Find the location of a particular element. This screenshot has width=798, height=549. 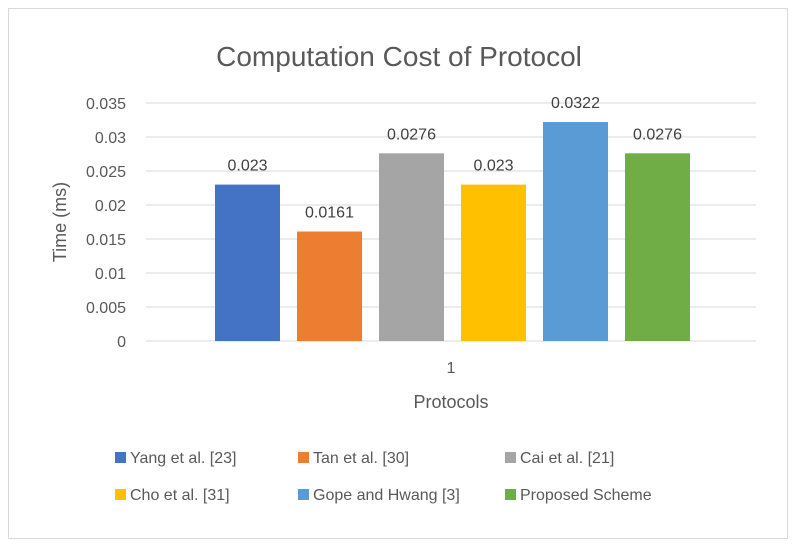

data-label: 0.0322 is located at coordinates (575, 103).